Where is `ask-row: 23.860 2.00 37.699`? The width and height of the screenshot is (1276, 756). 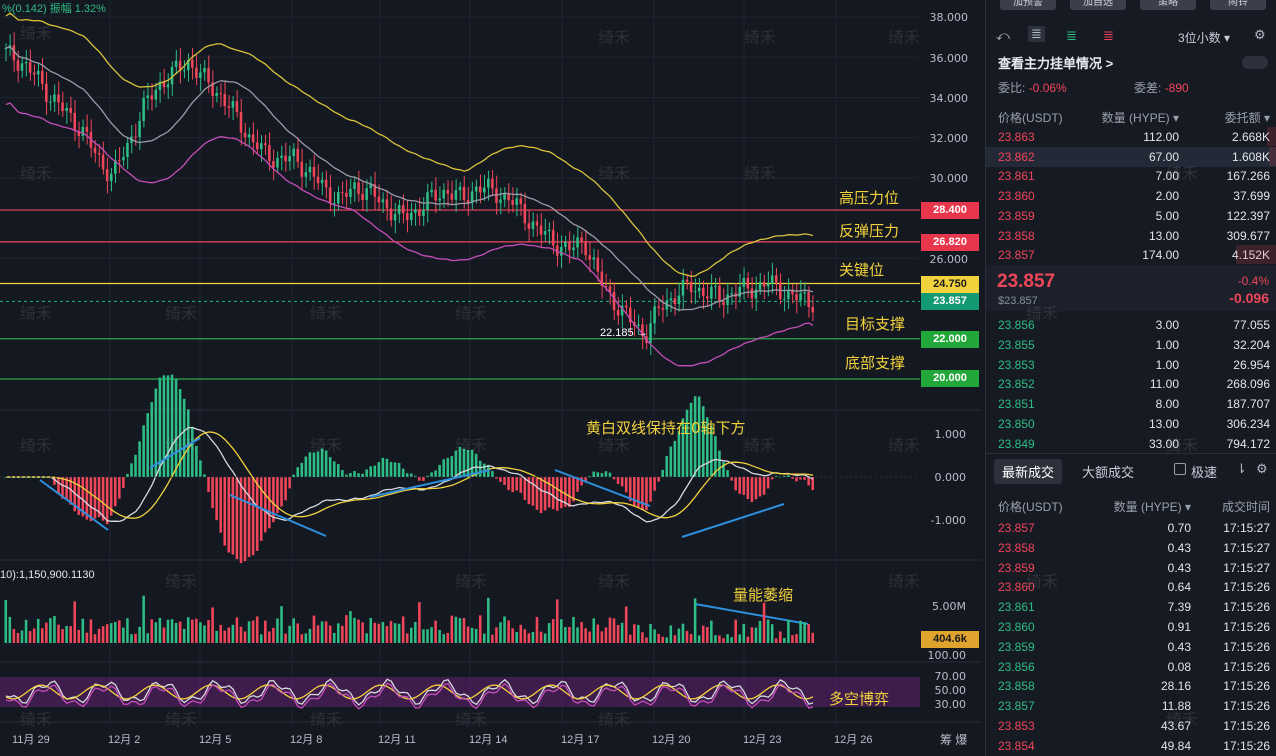 ask-row: 23.860 2.00 37.699 is located at coordinates (1131, 196).